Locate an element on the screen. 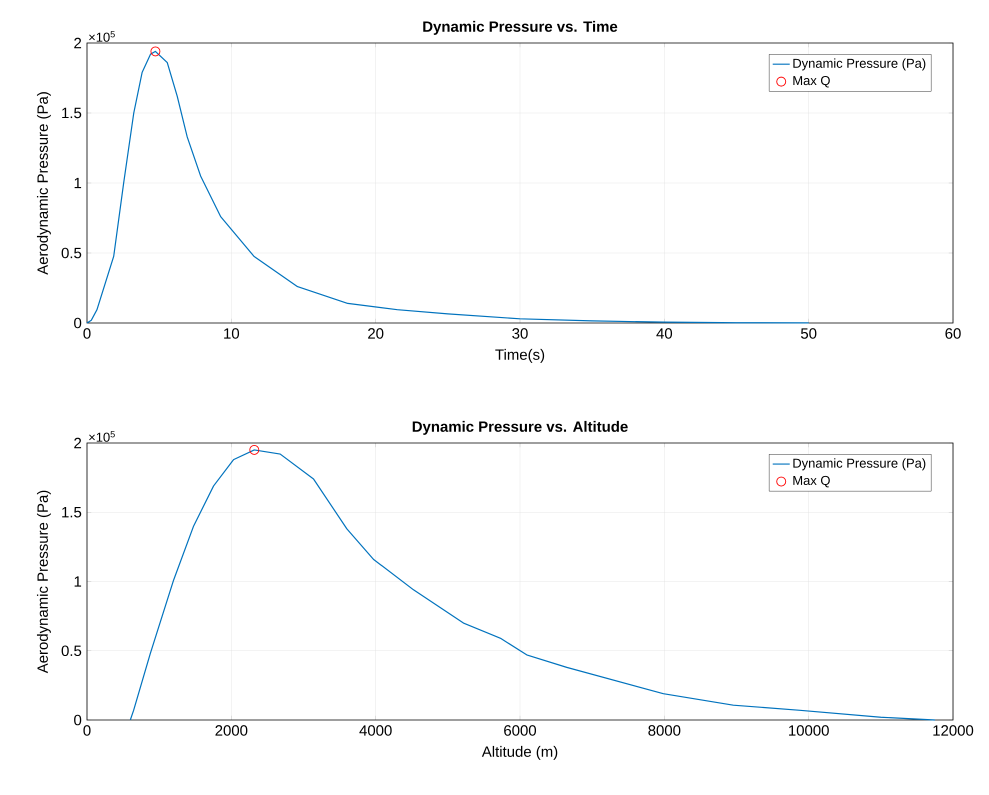 The image size is (989, 795). x-axis-title: Time(s) is located at coordinates (519, 355).